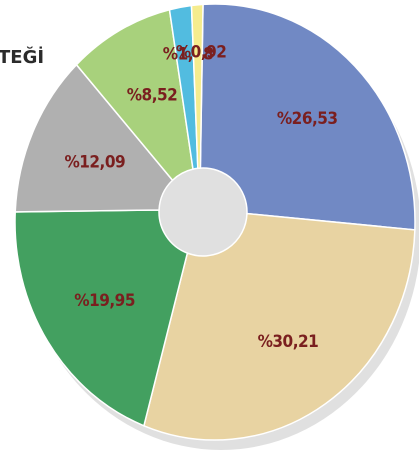 The image size is (419, 455). I want to click on slice-label: %26,53, so click(307, 119).